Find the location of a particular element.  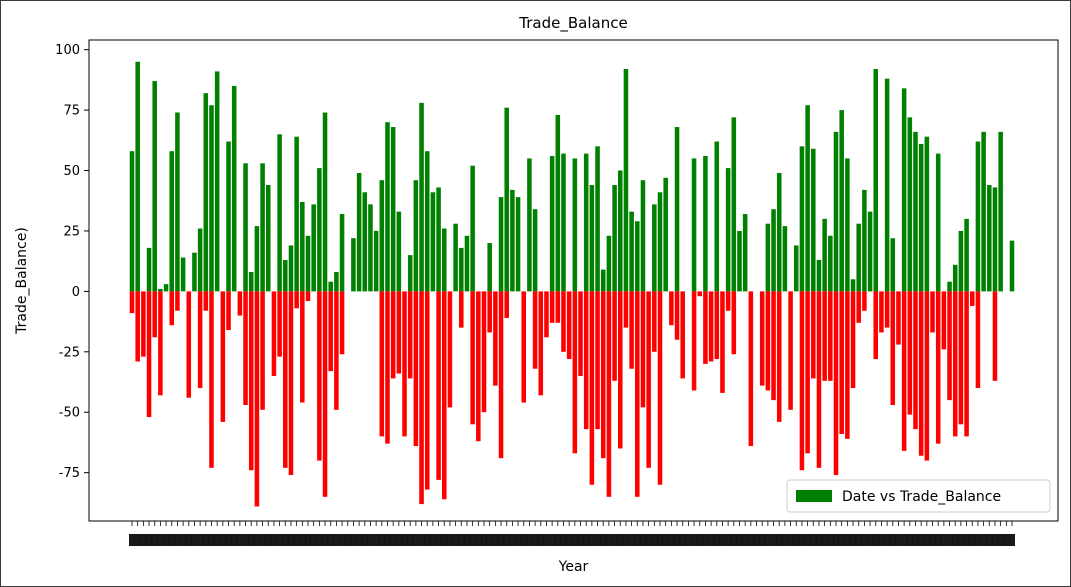

y-axis-label: Trade_Balance) is located at coordinates (22, 281).